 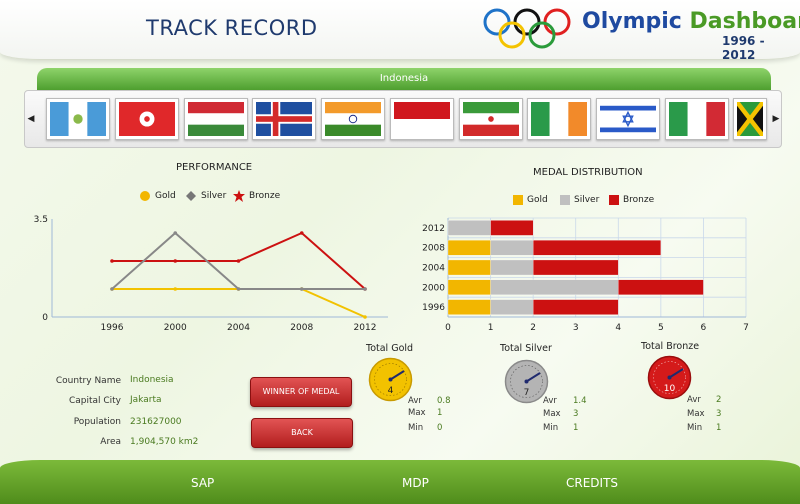 What do you see at coordinates (631, 200) in the screenshot?
I see `dist-legend-bronze: Bronze` at bounding box center [631, 200].